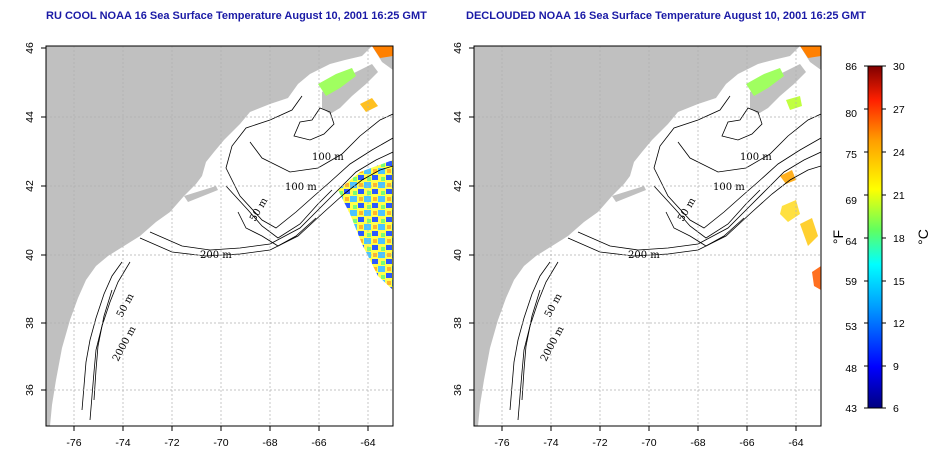  What do you see at coordinates (851, 327) in the screenshot?
I see `fahrenheit-tick: 53` at bounding box center [851, 327].